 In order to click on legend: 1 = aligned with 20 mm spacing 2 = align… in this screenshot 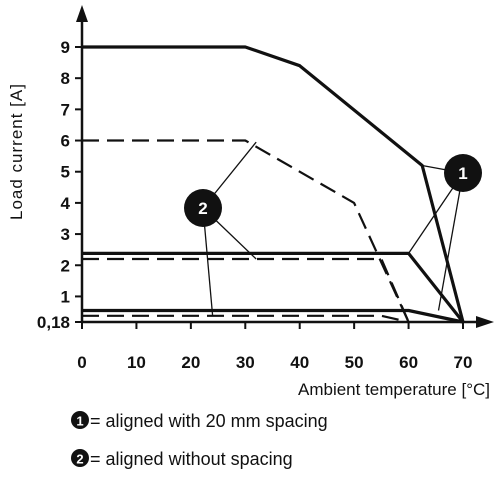, I will do `click(199, 440)`.